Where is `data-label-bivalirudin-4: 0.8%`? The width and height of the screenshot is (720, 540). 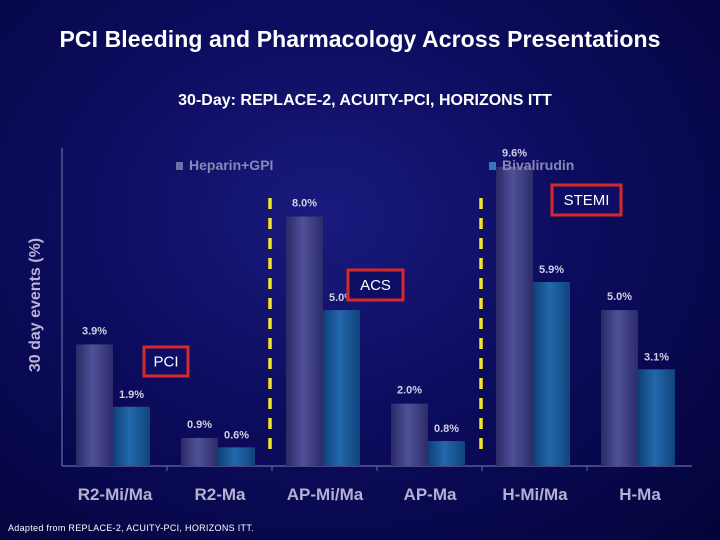 data-label-bivalirudin-4: 0.8% is located at coordinates (446, 429).